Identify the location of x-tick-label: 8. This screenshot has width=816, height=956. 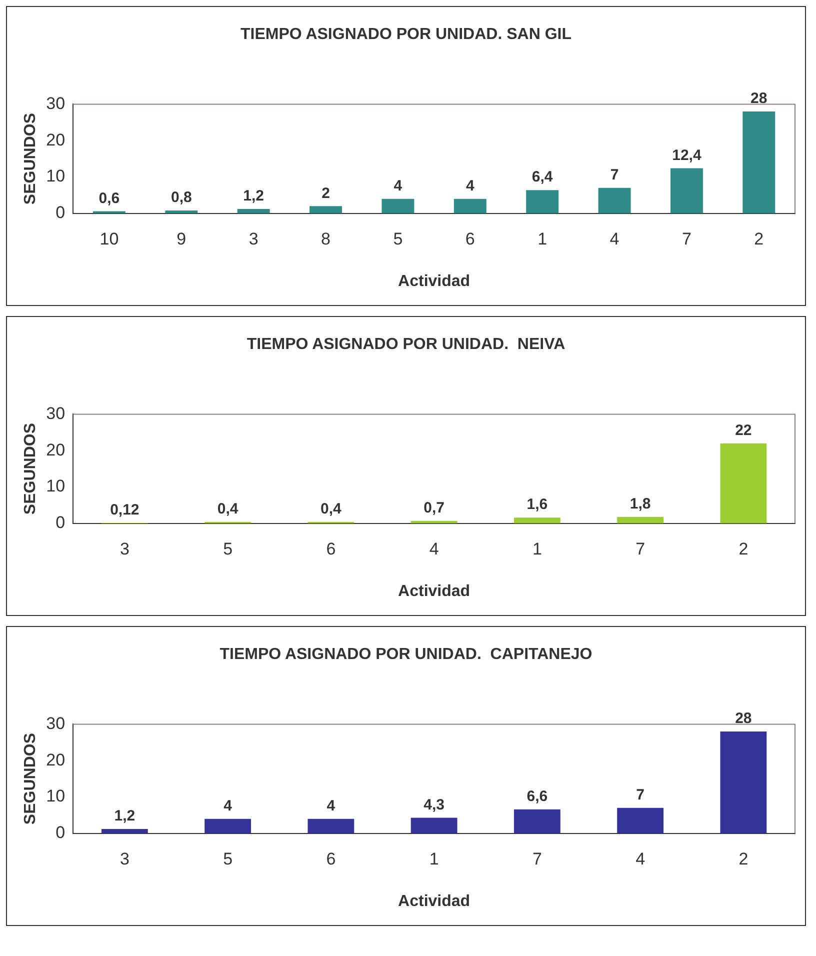
(326, 238).